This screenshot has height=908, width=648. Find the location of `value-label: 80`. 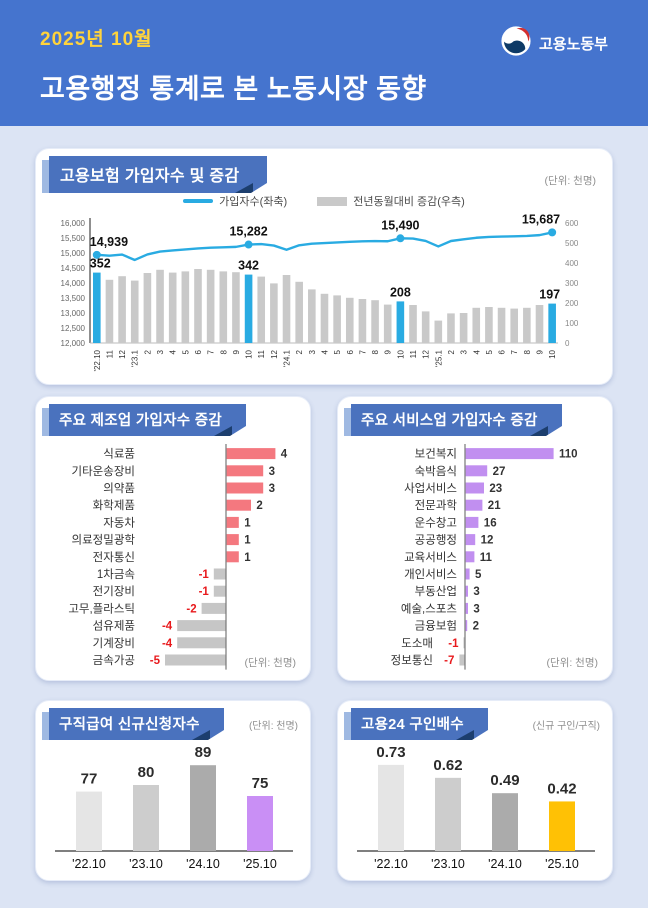

value-label: 80 is located at coordinates (146, 772).